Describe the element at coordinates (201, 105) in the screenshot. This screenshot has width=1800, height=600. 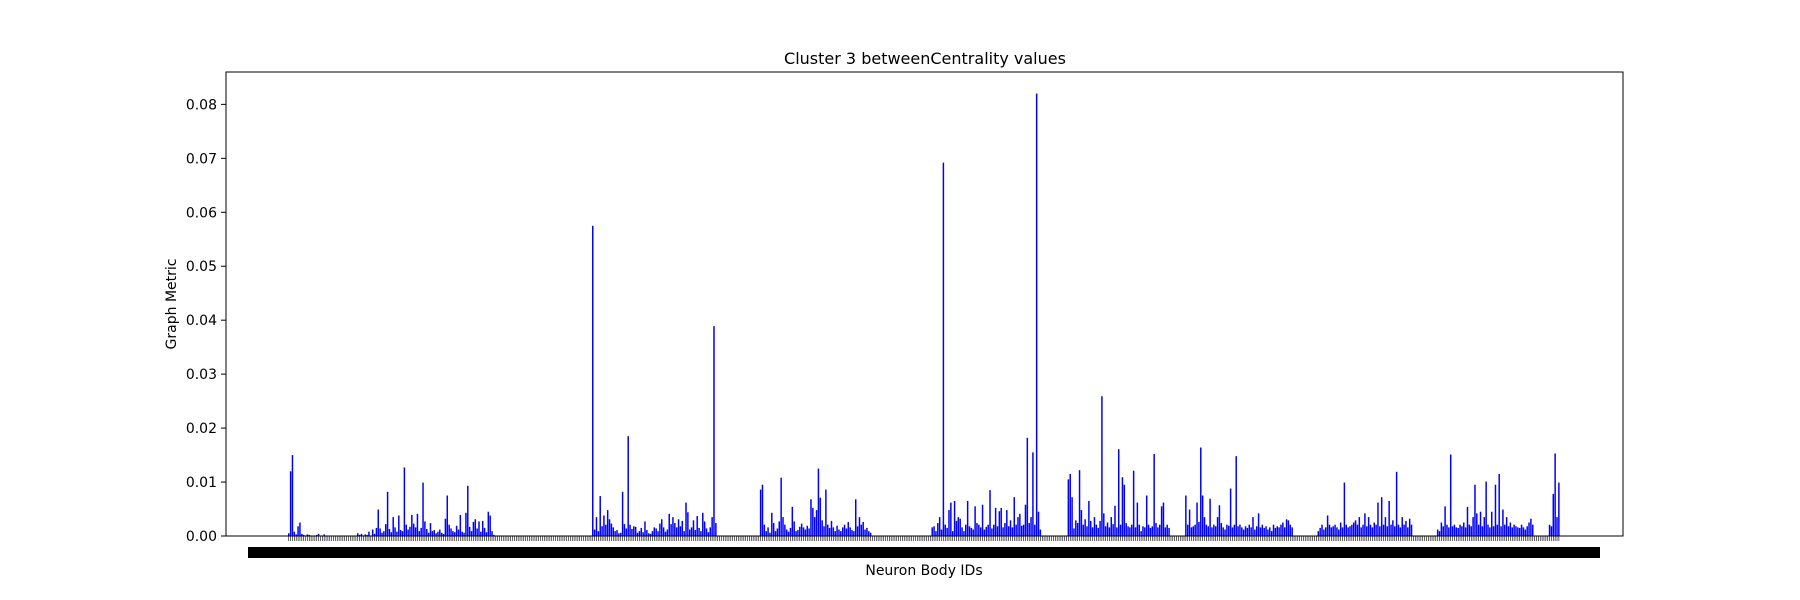
I see `y-tick-label: 0.08` at that location.